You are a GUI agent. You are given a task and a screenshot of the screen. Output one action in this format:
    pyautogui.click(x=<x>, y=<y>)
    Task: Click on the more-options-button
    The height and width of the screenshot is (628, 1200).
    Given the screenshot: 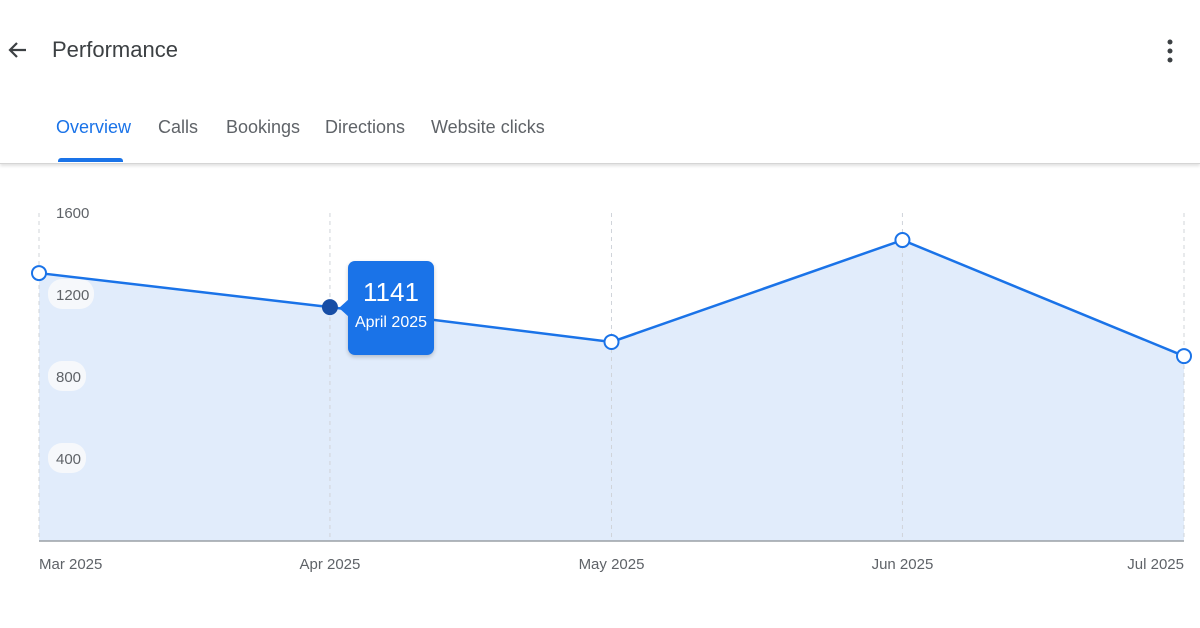 What is the action you would take?
    pyautogui.click(x=1170, y=51)
    